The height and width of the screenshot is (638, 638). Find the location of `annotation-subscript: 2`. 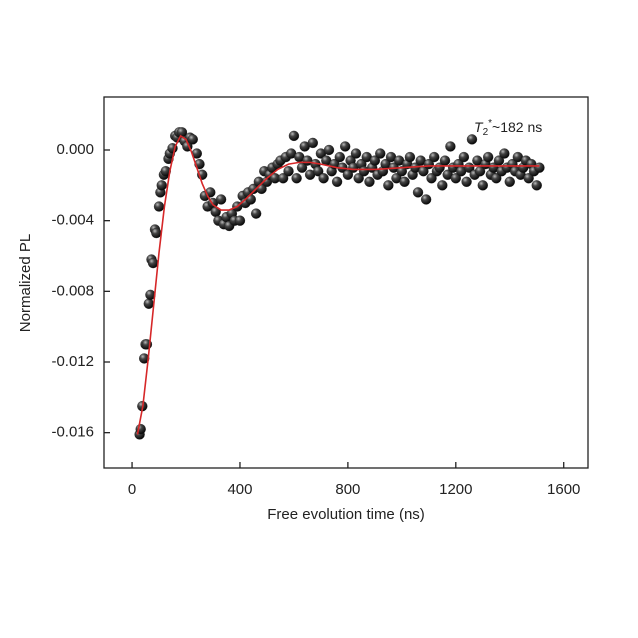

annotation-subscript: 2 is located at coordinates (486, 132).